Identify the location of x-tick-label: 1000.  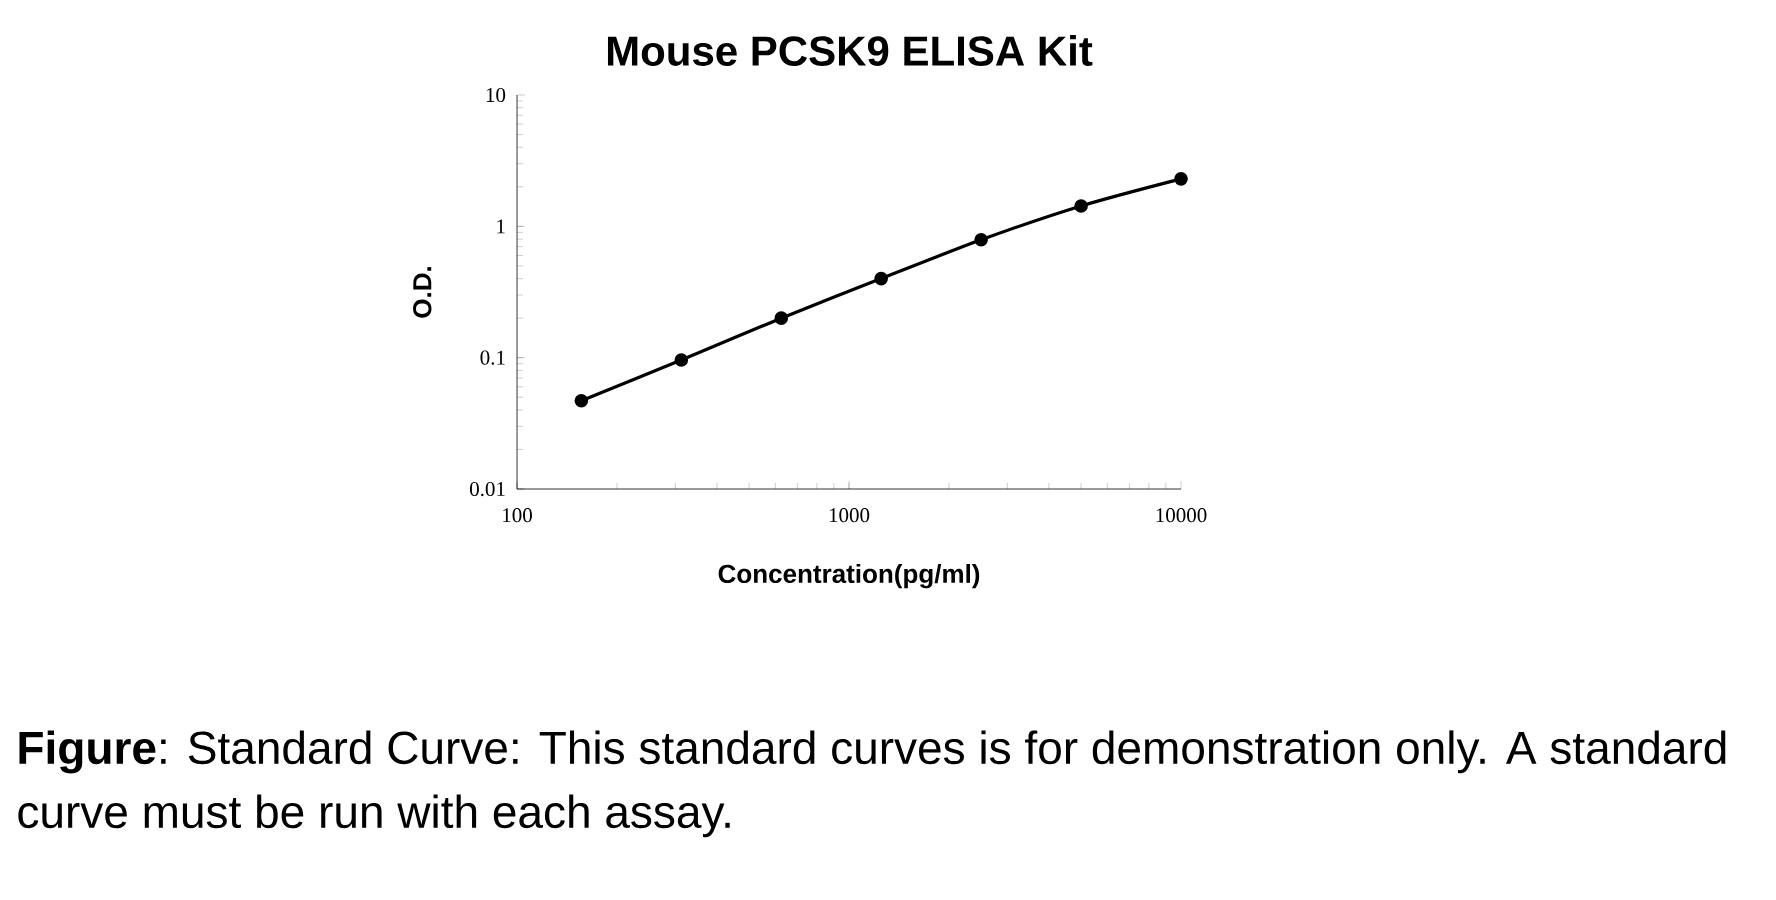
(849, 515).